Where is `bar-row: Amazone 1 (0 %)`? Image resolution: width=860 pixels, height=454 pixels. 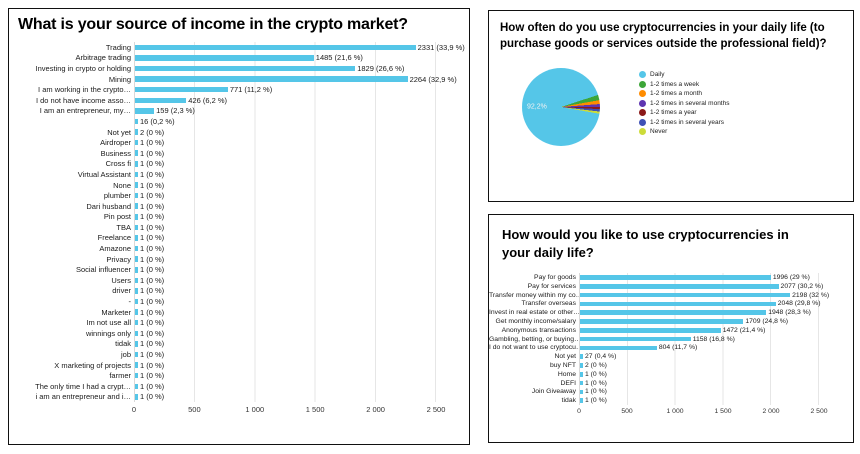 bar-row: Amazone 1 (0 %) is located at coordinates (239, 248).